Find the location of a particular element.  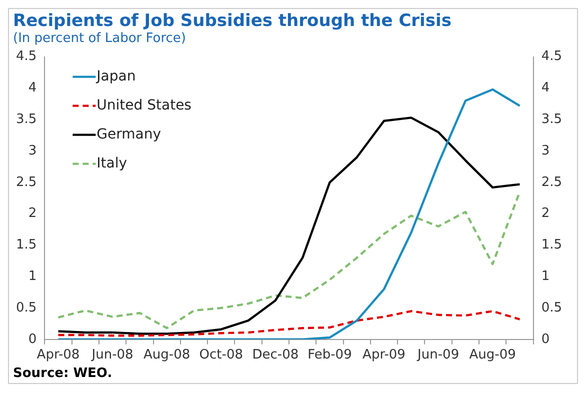

y-tick-label: 2 is located at coordinates (32, 214).